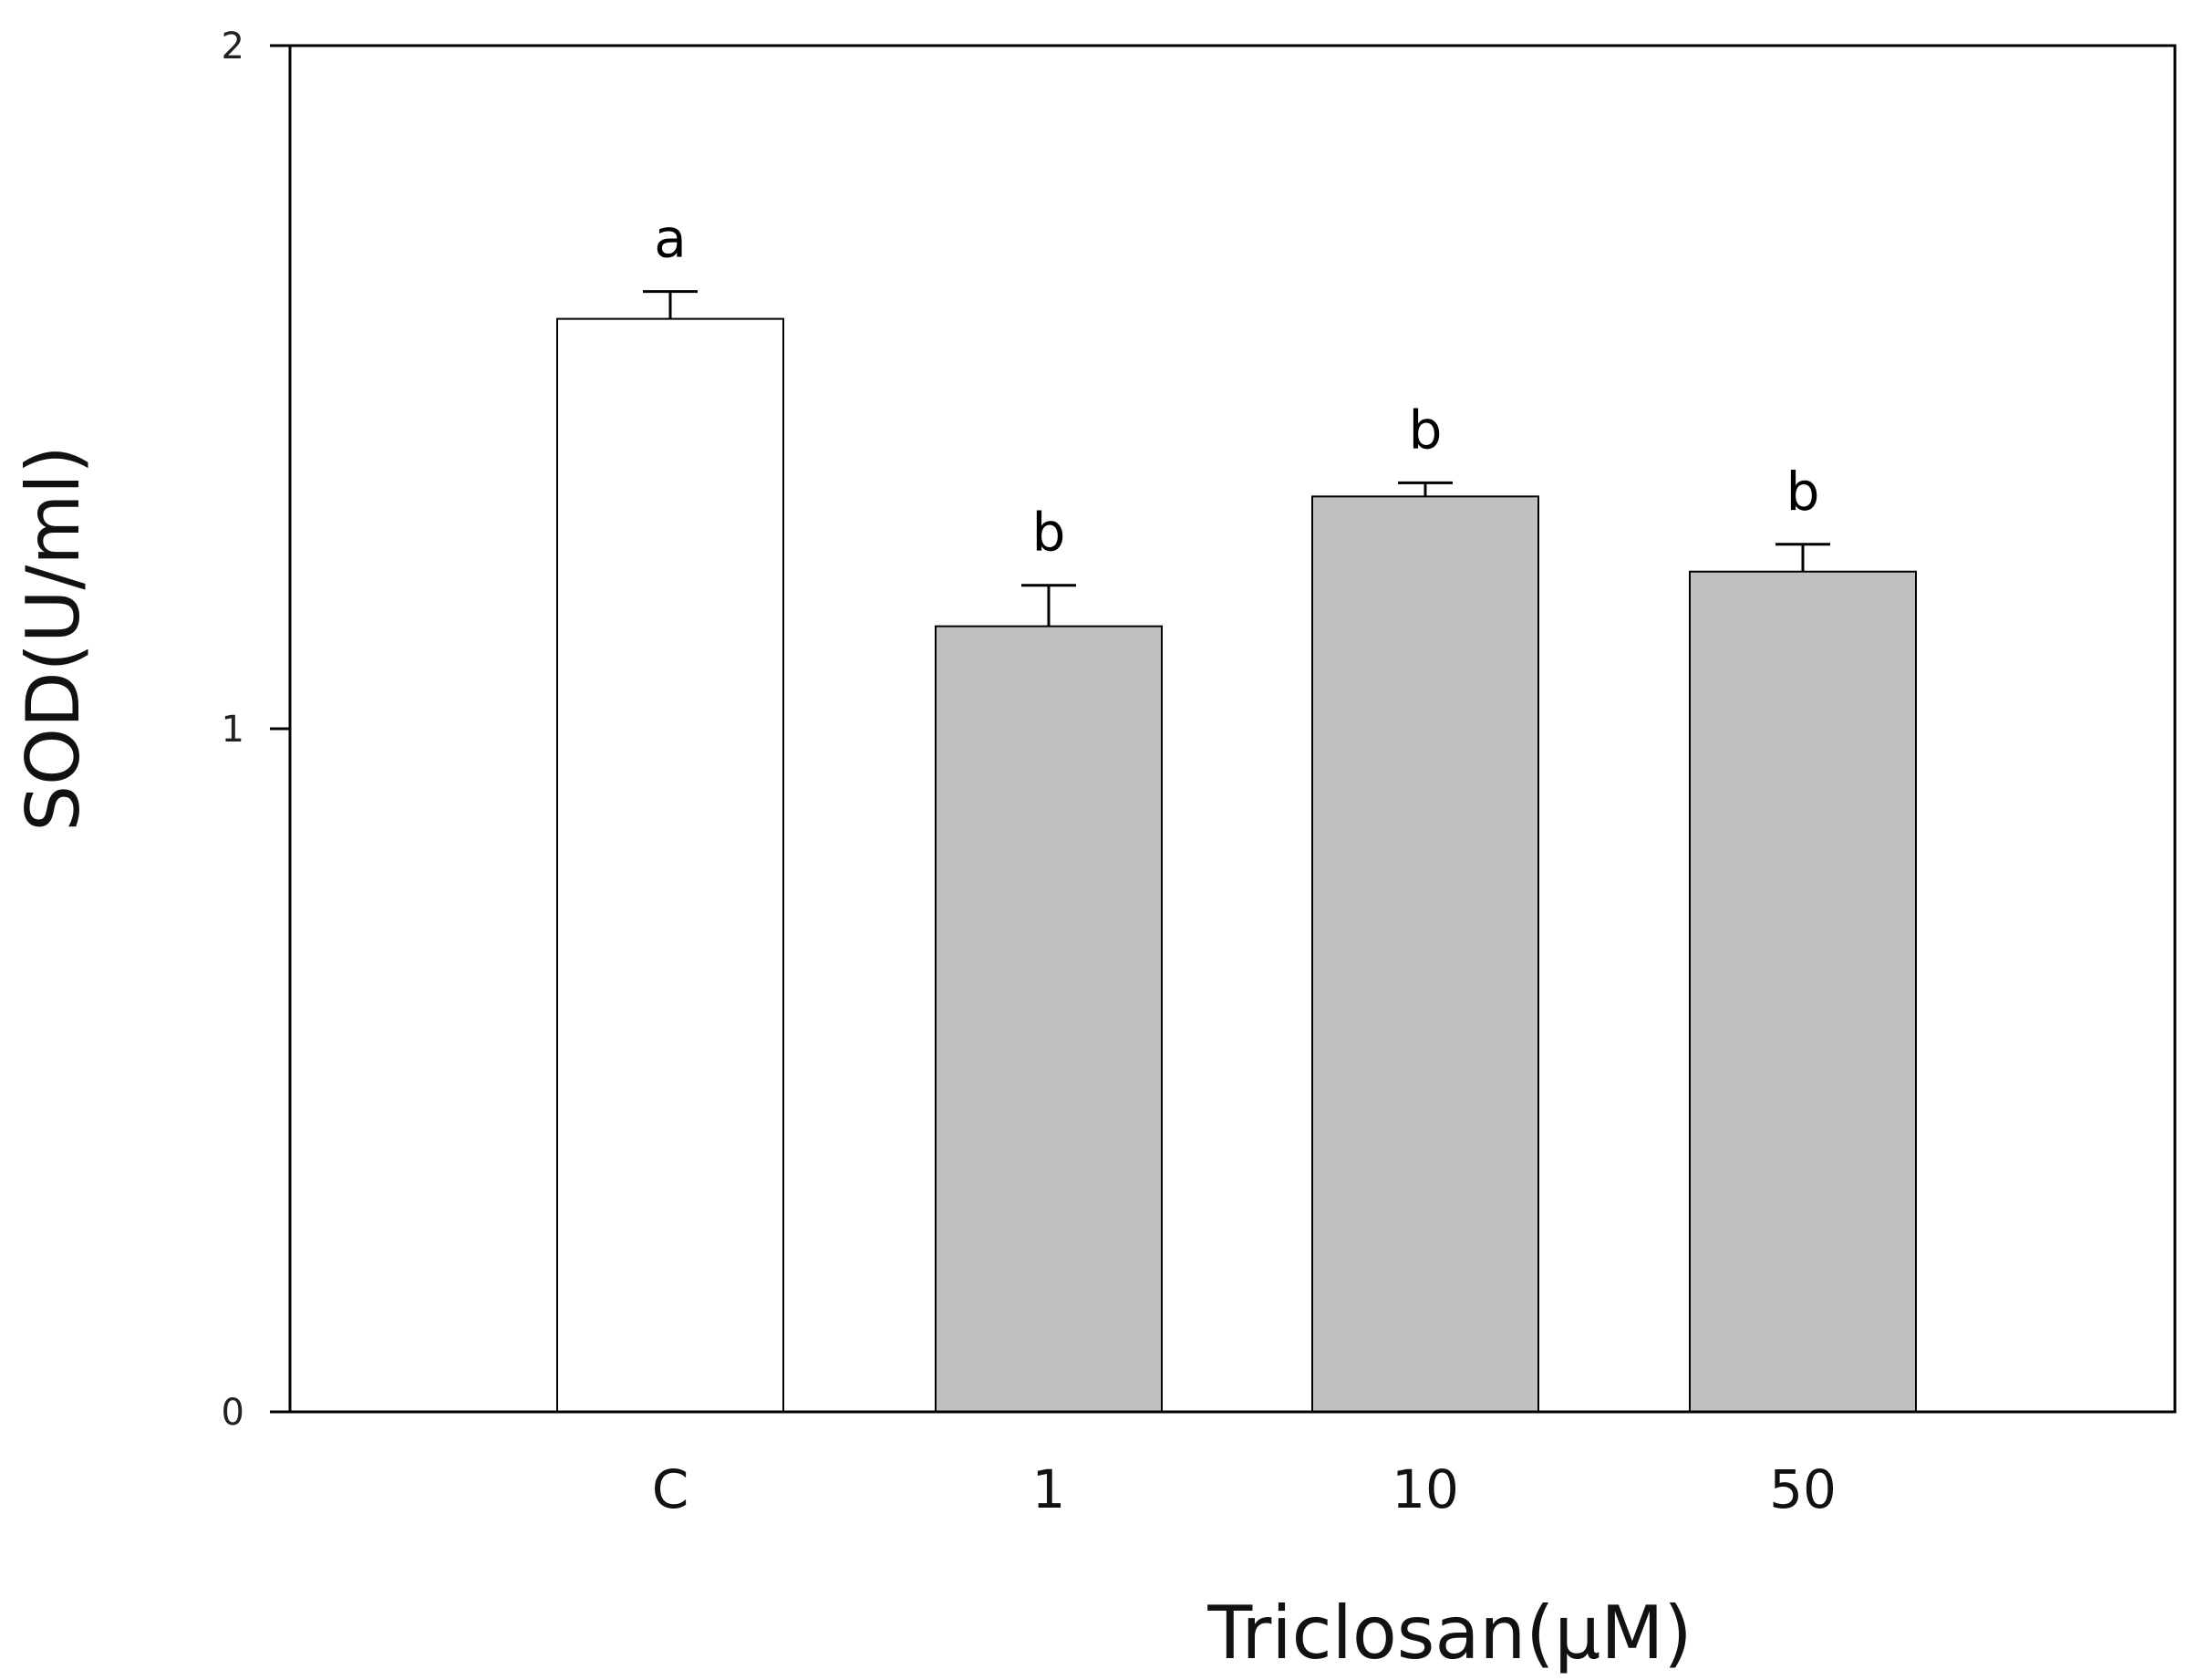  What do you see at coordinates (670, 239) in the screenshot?
I see `significance-label-C: a` at bounding box center [670, 239].